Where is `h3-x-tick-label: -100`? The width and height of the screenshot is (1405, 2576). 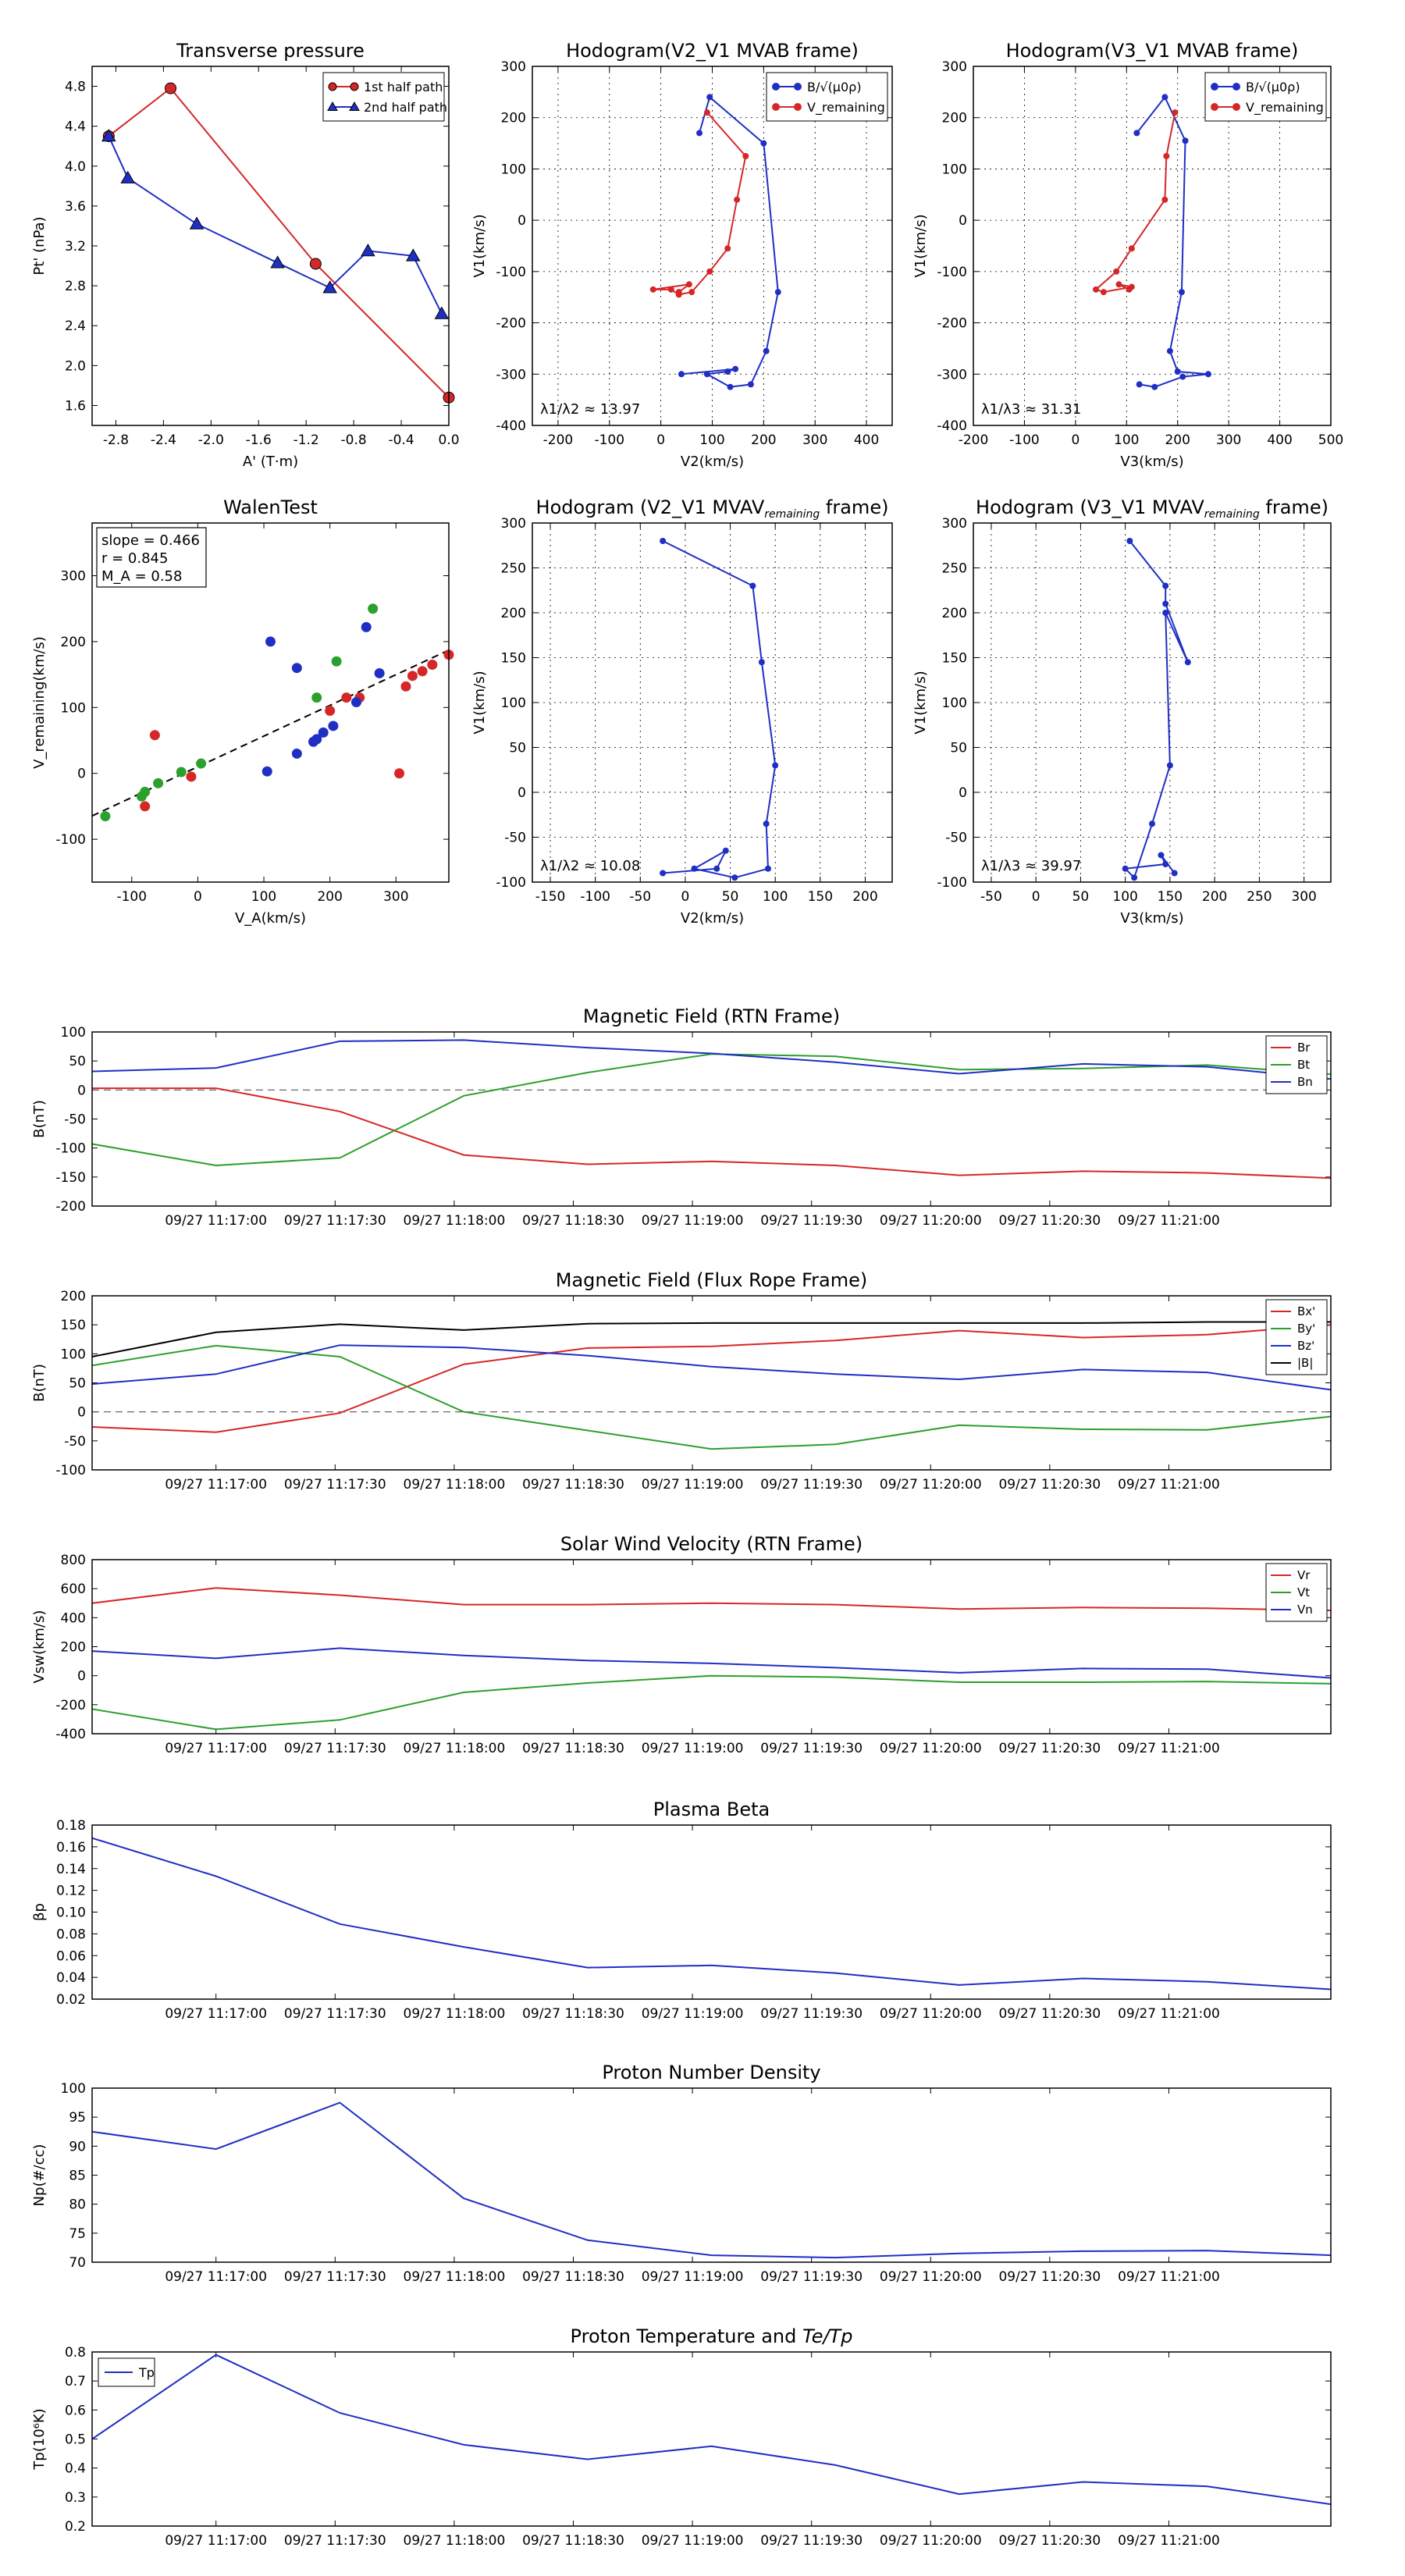
h3-x-tick-label: -100 is located at coordinates (595, 897).